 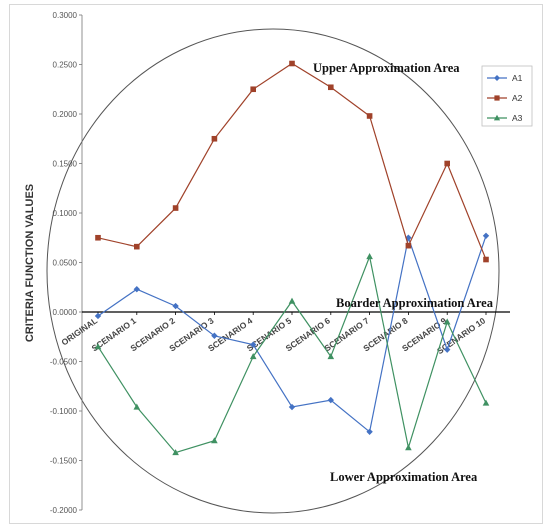 What do you see at coordinates (64, 411) in the screenshot?
I see `y-tick-label: -0.1000` at bounding box center [64, 411].